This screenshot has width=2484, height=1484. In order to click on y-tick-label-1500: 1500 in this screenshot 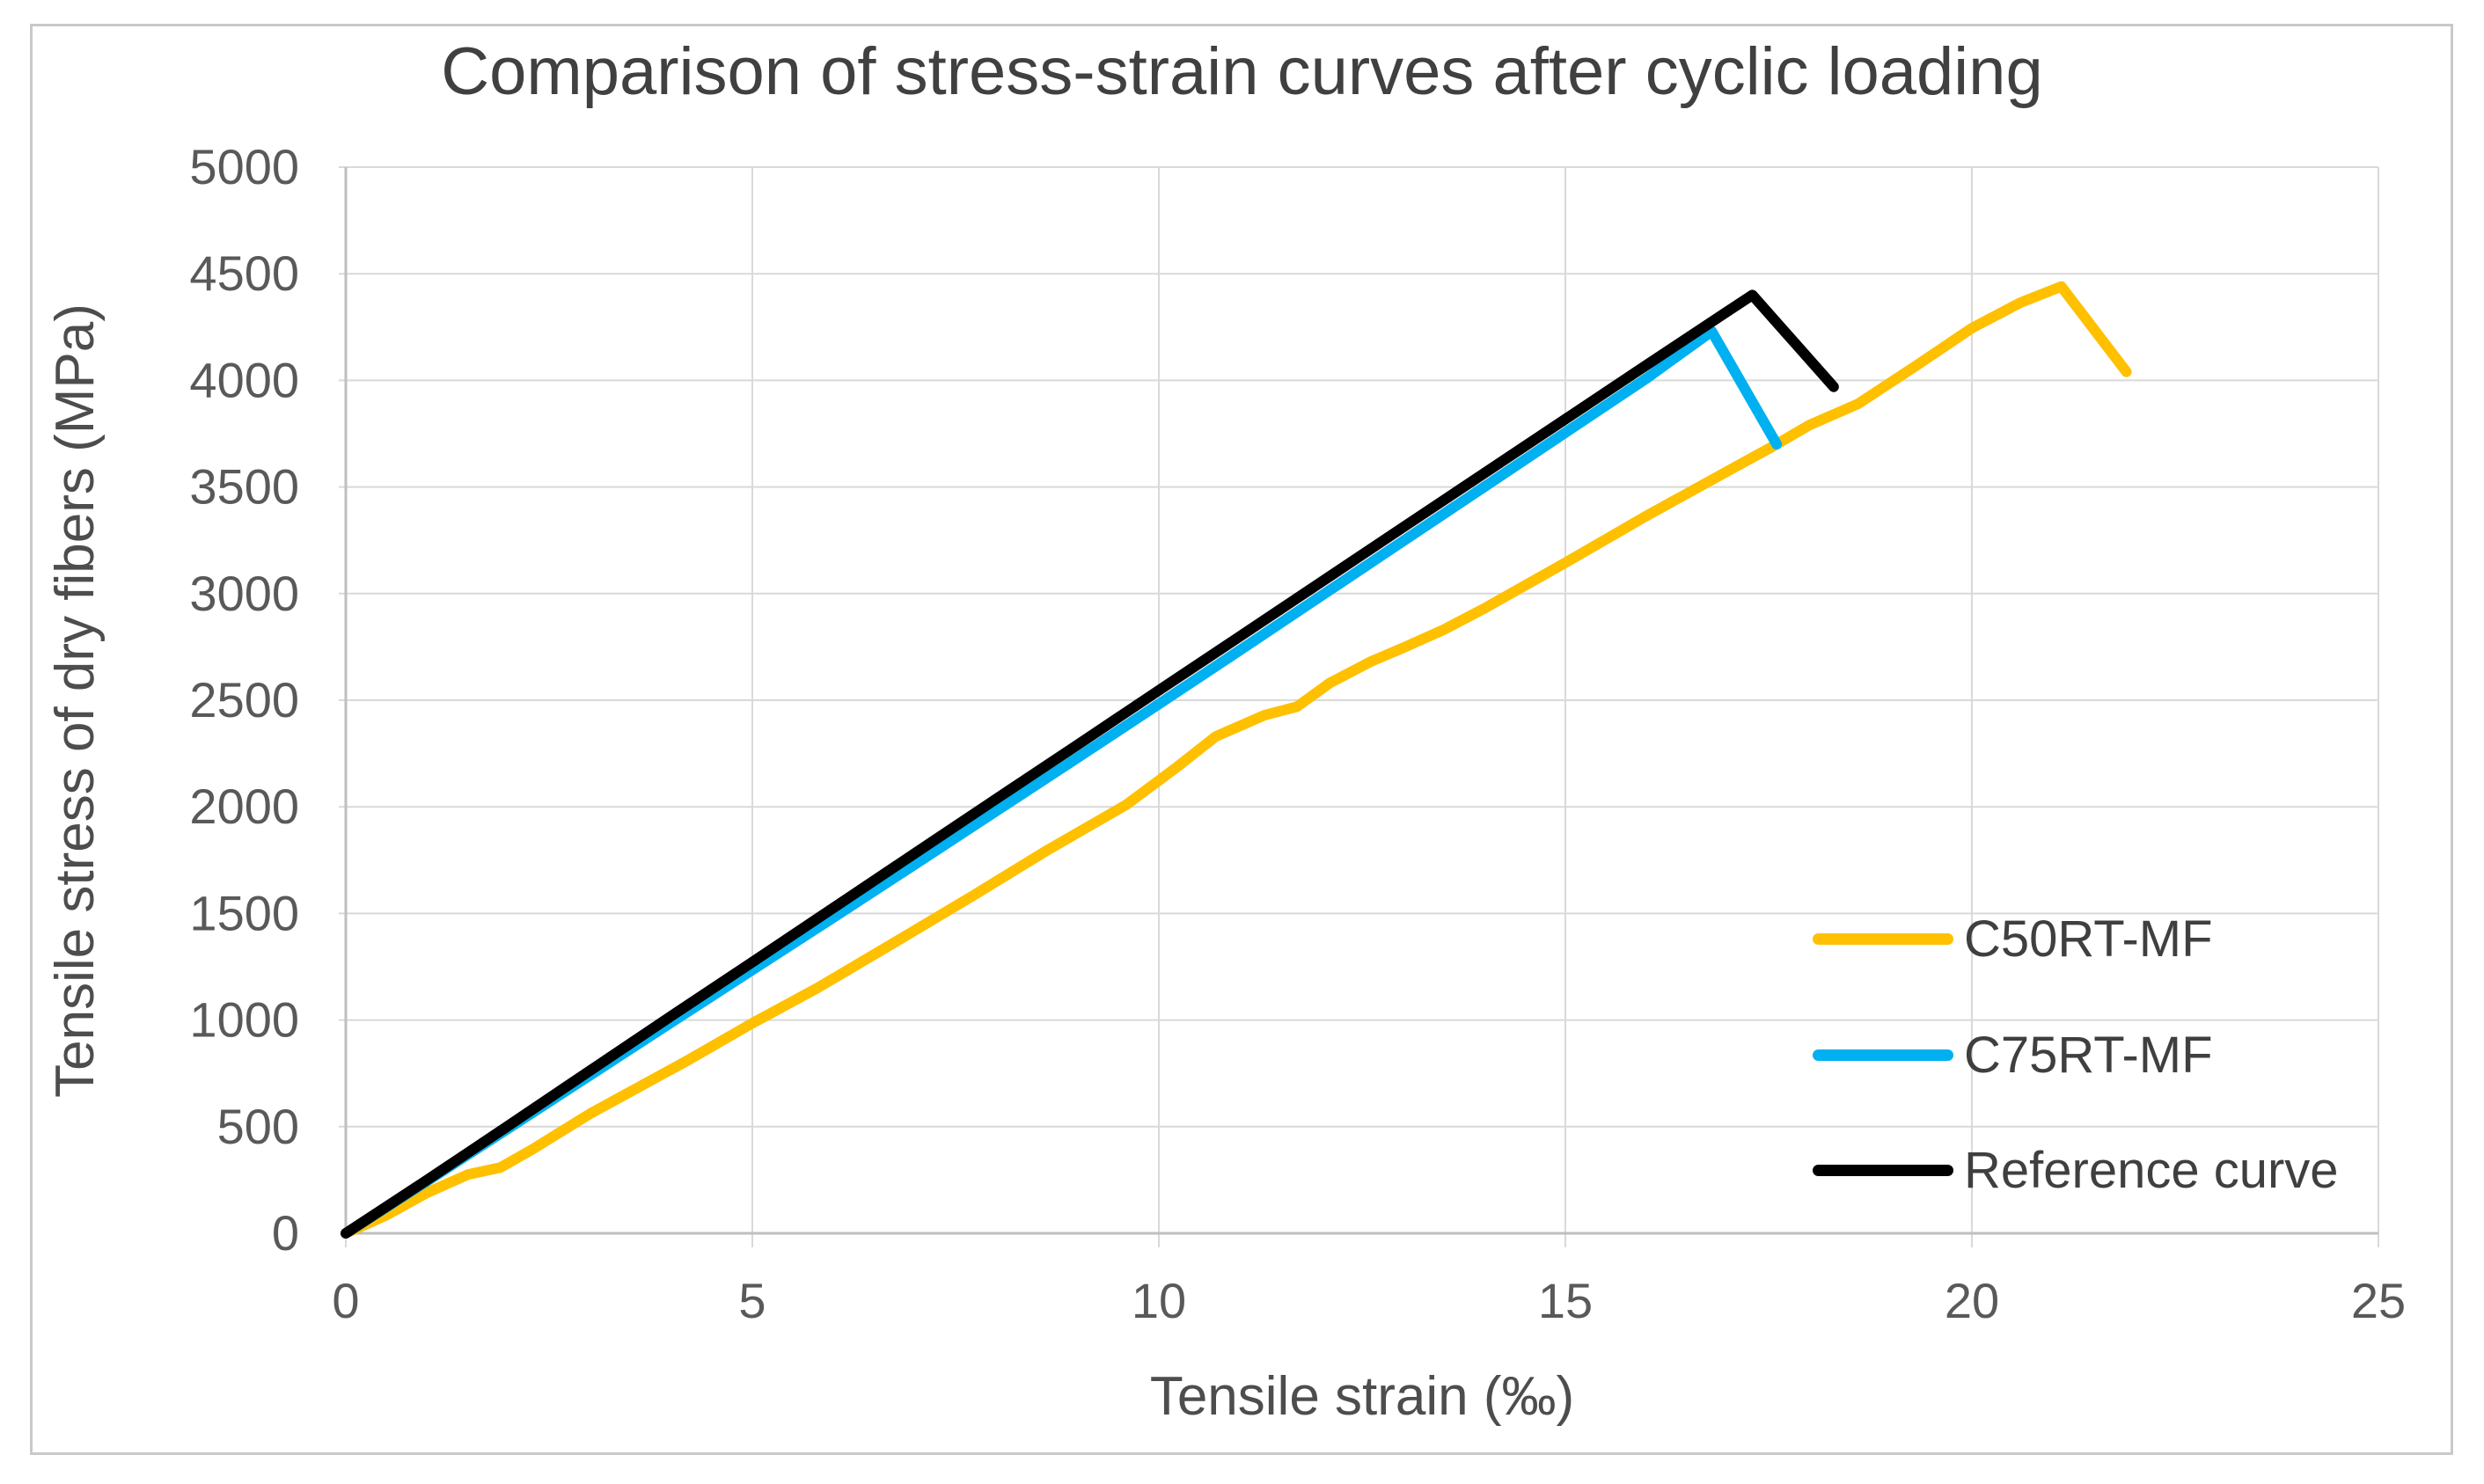, I will do `click(244, 913)`.